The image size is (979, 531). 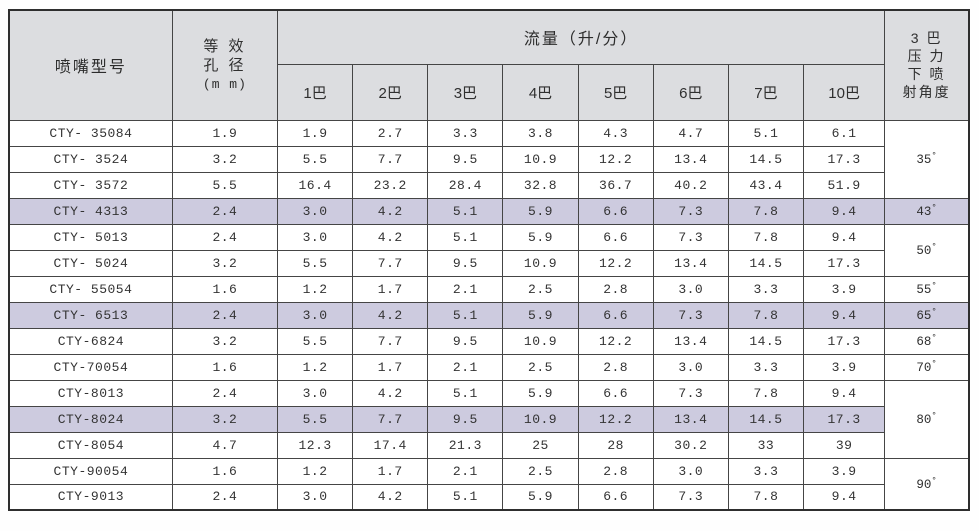 What do you see at coordinates (926, 74) in the screenshot?
I see `header-line: 下 喷` at bounding box center [926, 74].